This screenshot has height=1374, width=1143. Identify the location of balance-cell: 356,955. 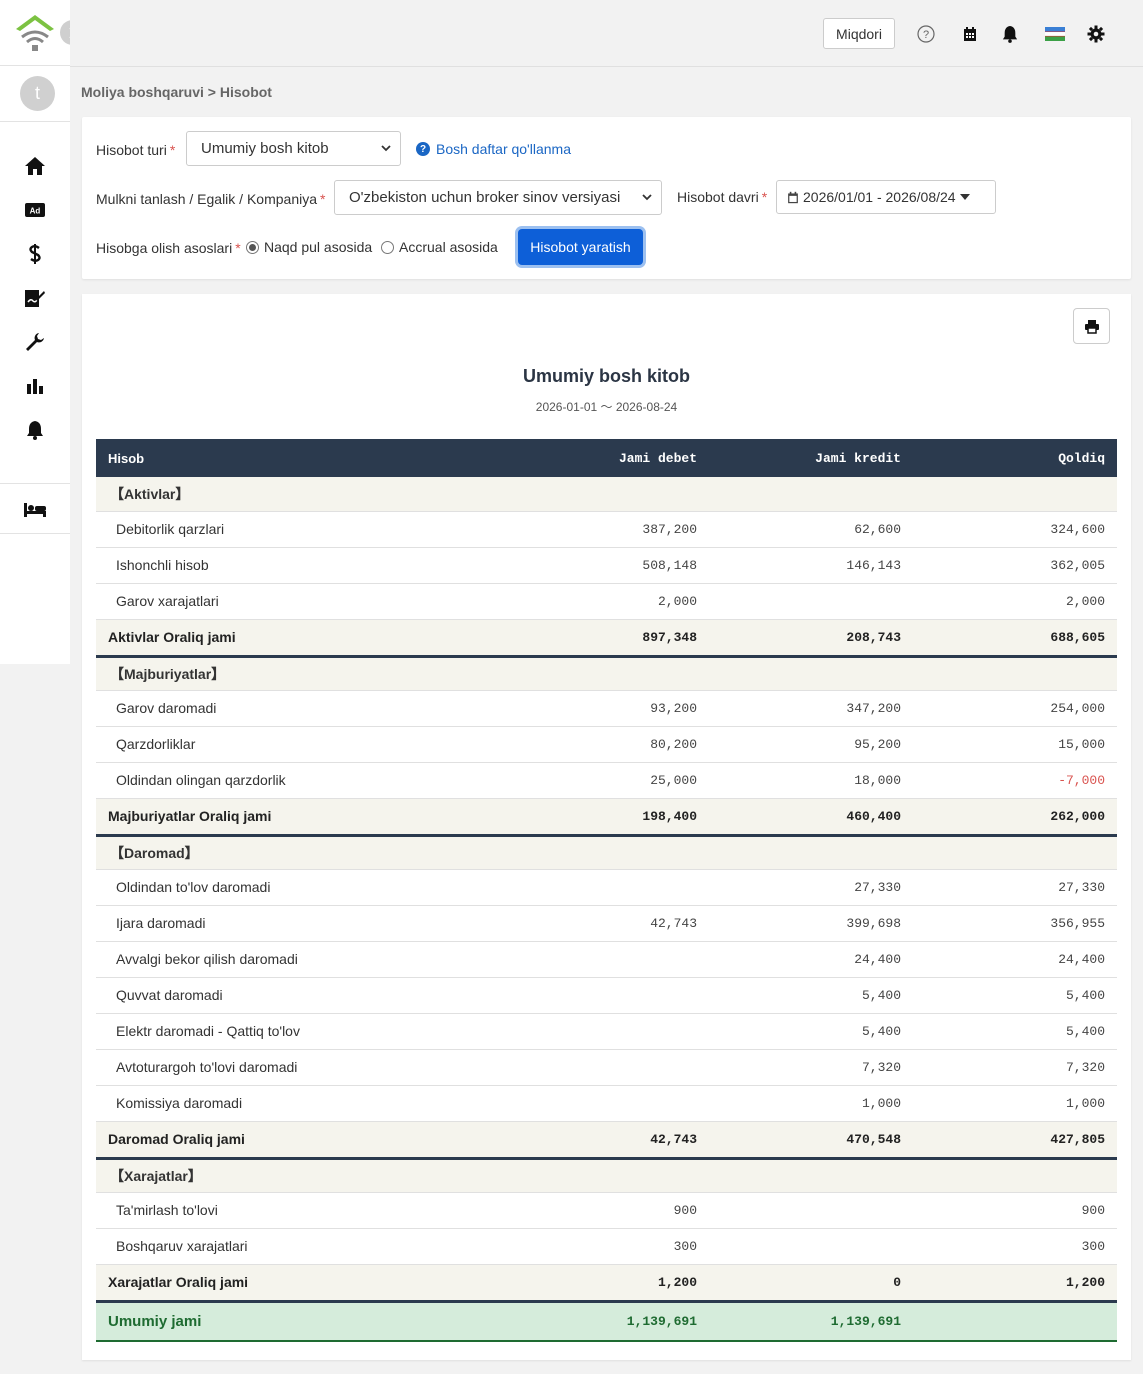
(1015, 923).